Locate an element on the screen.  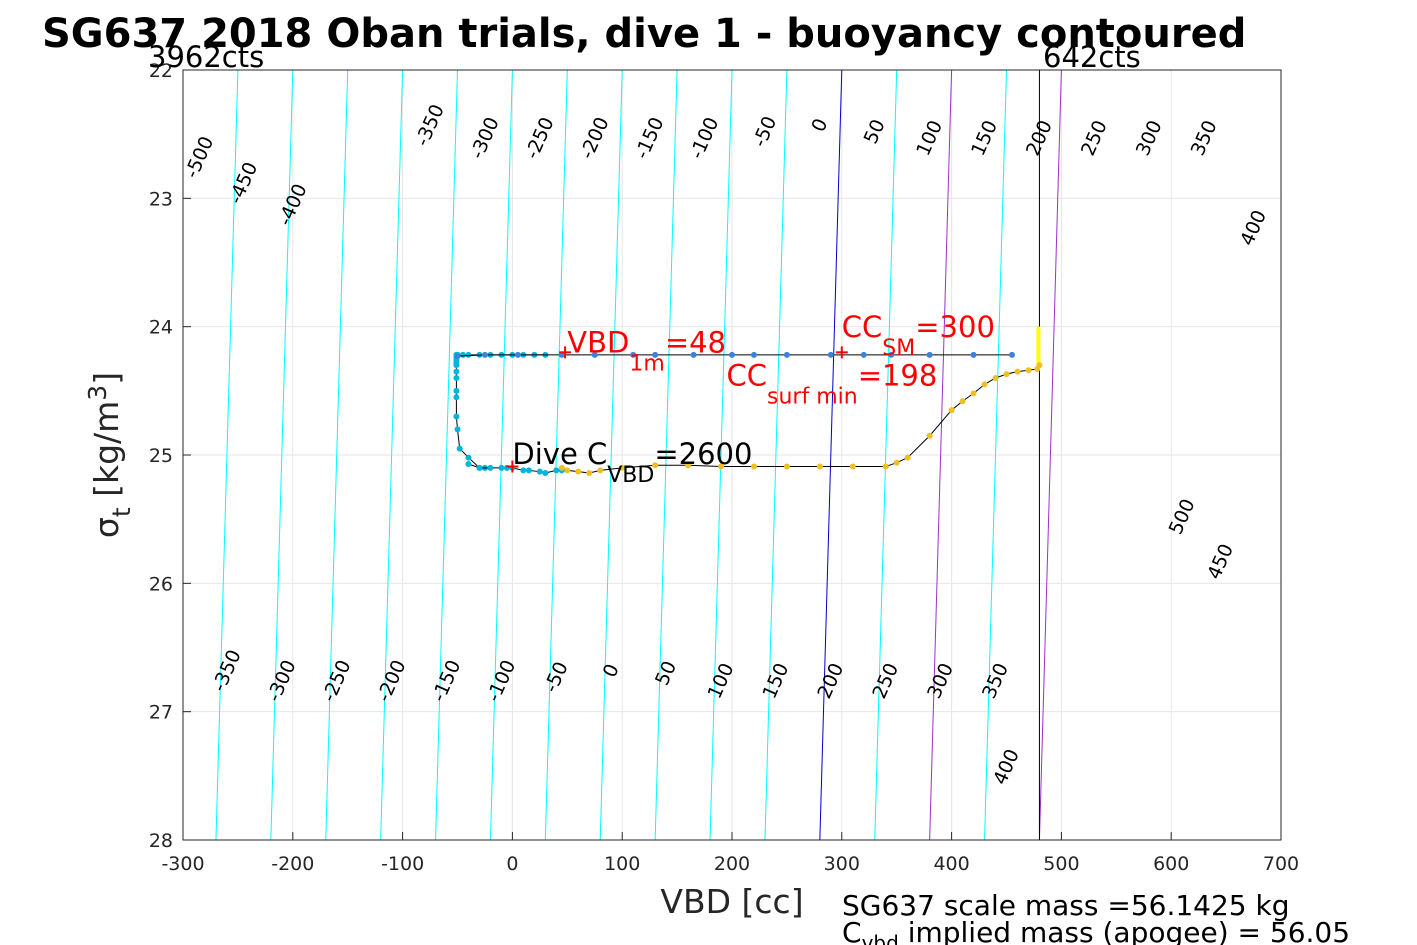
x-tick-label: 500 is located at coordinates (1061, 864).